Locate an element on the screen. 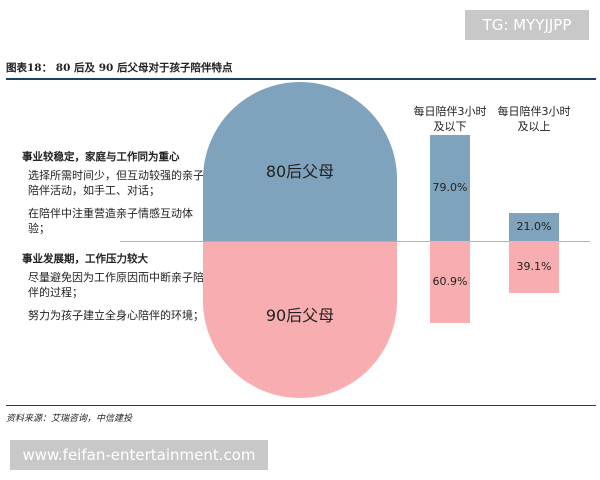 The width and height of the screenshot is (600, 480). data-label: 60.9% is located at coordinates (450, 281).